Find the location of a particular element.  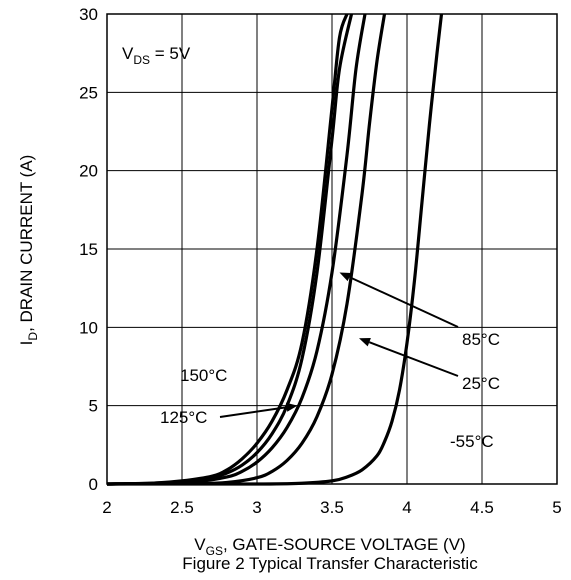

y-tick-label: 10 is located at coordinates (88, 327).